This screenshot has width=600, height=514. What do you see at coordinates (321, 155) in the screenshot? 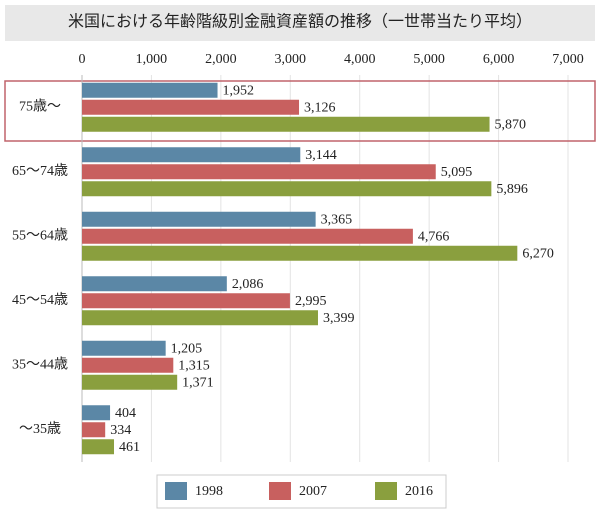
I see `data-label: 3,144` at bounding box center [321, 155].